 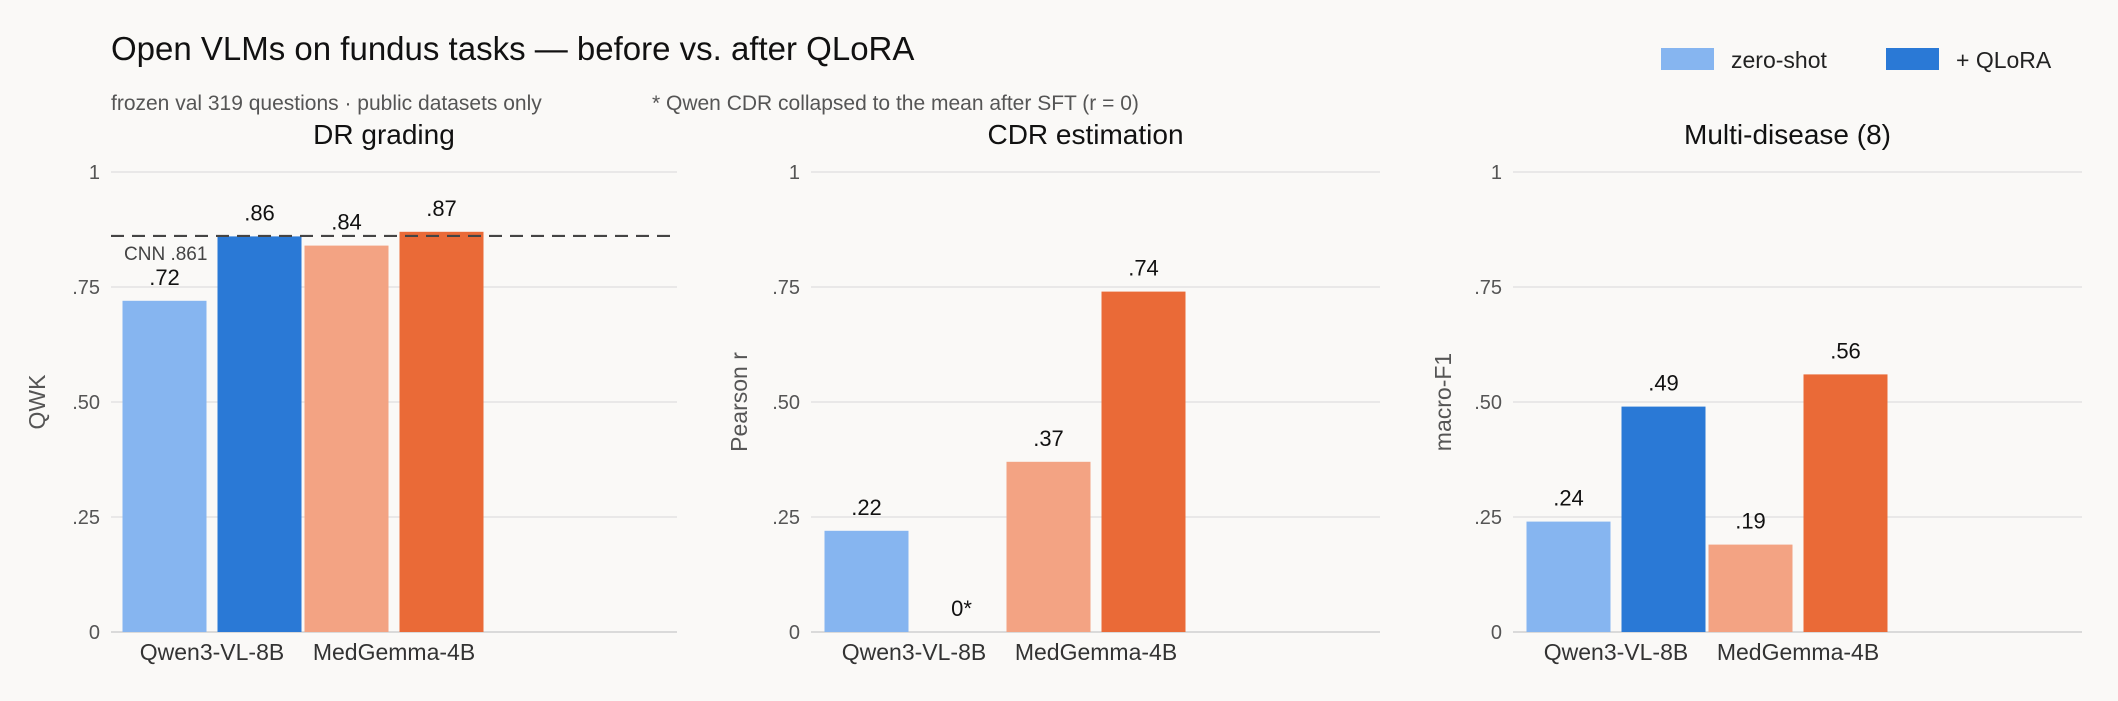 I want to click on data-label: .84, so click(x=346, y=222).